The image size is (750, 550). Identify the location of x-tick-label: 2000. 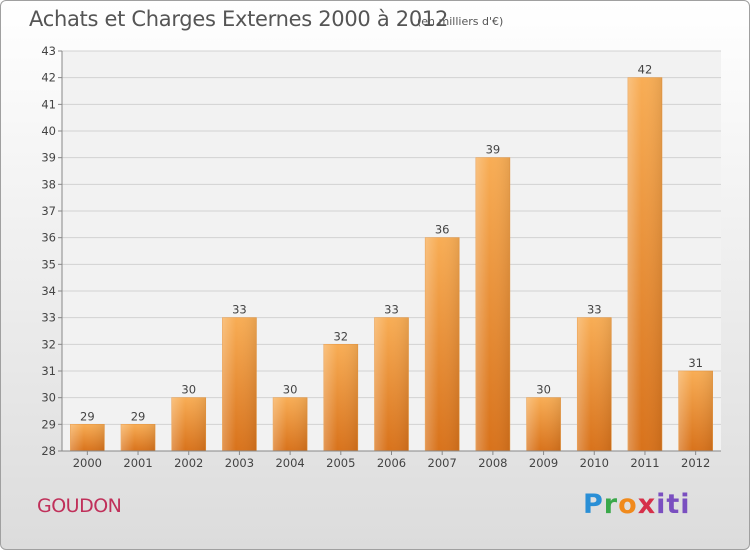
(87, 463).